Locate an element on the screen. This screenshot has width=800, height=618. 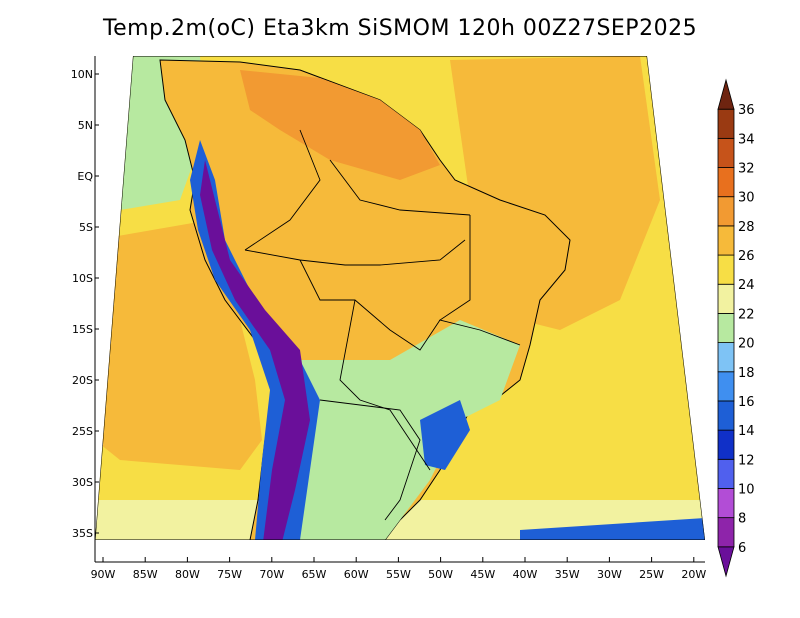
colorbar-label: 8 is located at coordinates (742, 519).